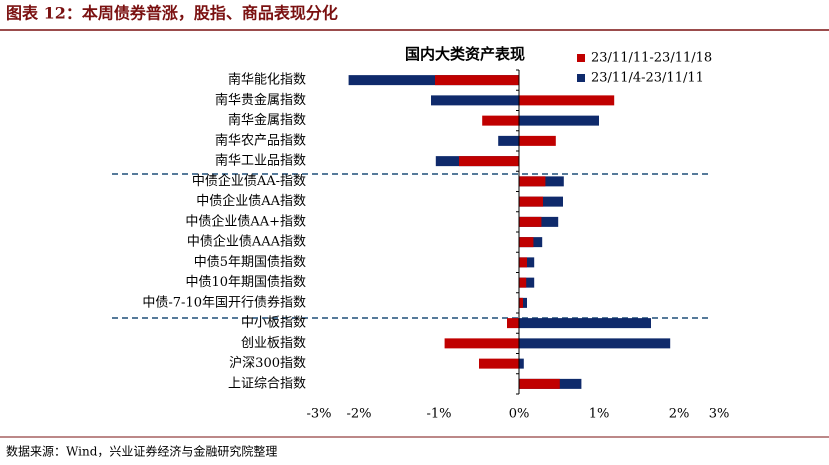 This screenshot has height=465, width=829. What do you see at coordinates (465, 54) in the screenshot?
I see `chart-title: 国内大类资产表现` at bounding box center [465, 54].